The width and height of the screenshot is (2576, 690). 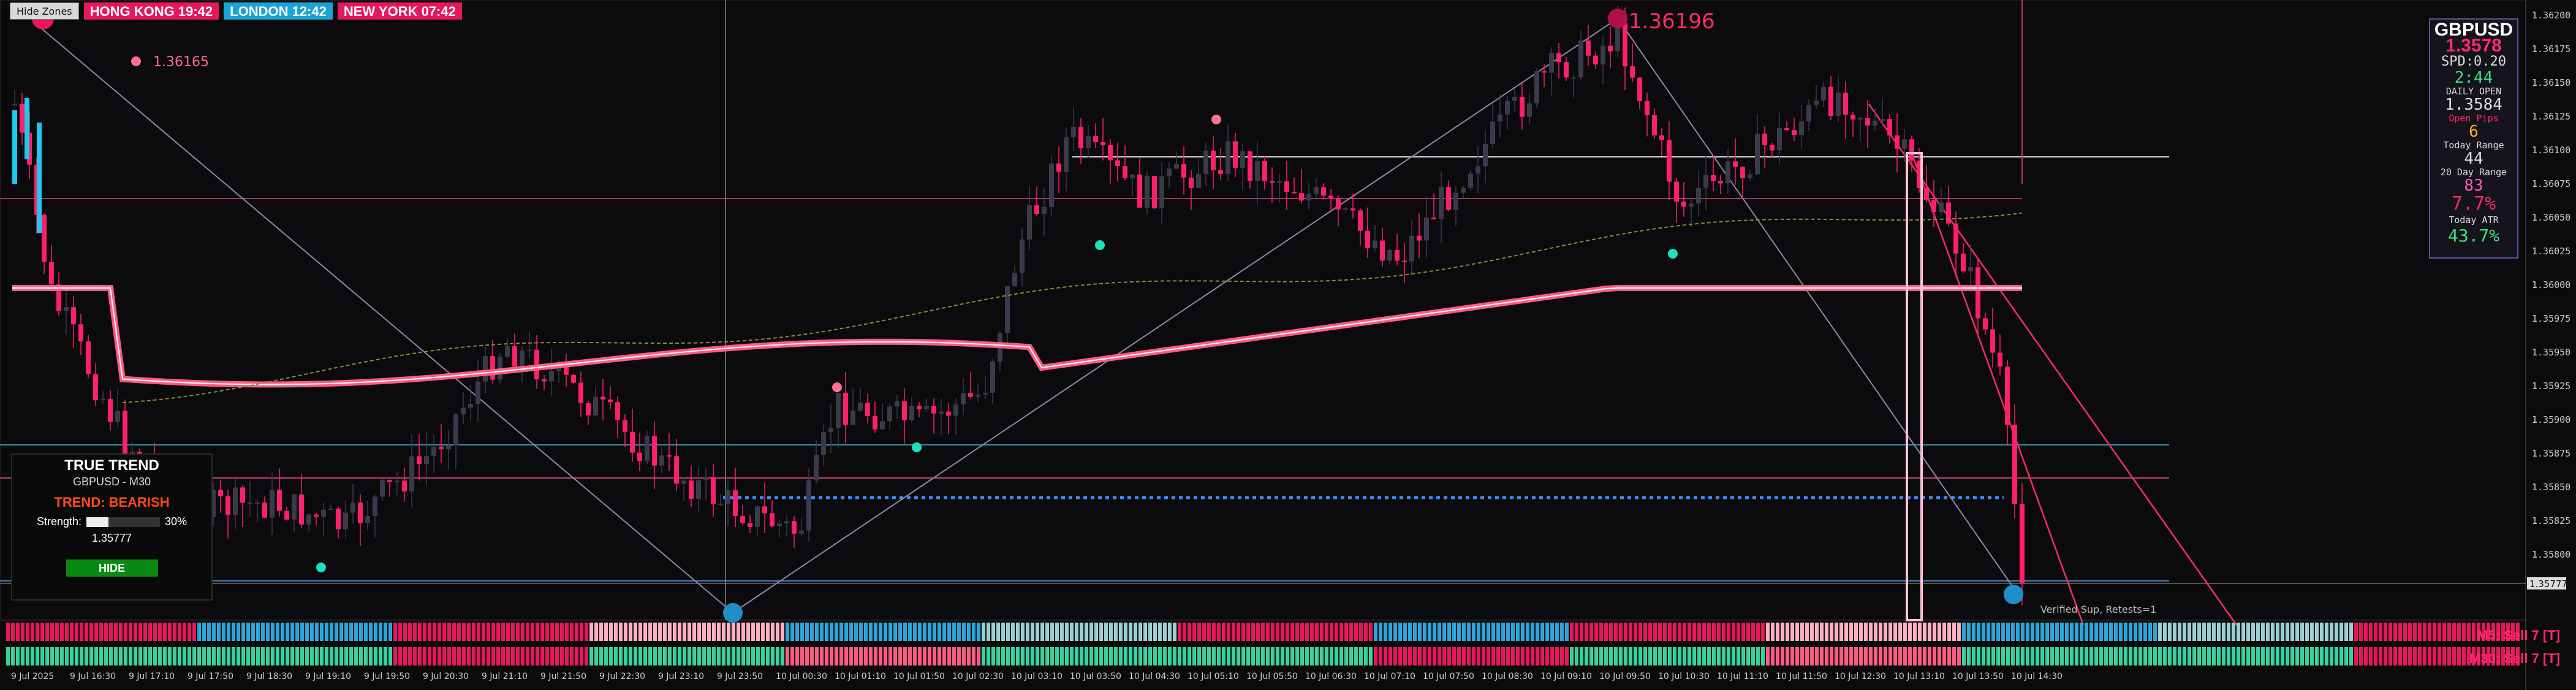 What do you see at coordinates (399, 11) in the screenshot?
I see `session-new-york: NEW YORK 07:42` at bounding box center [399, 11].